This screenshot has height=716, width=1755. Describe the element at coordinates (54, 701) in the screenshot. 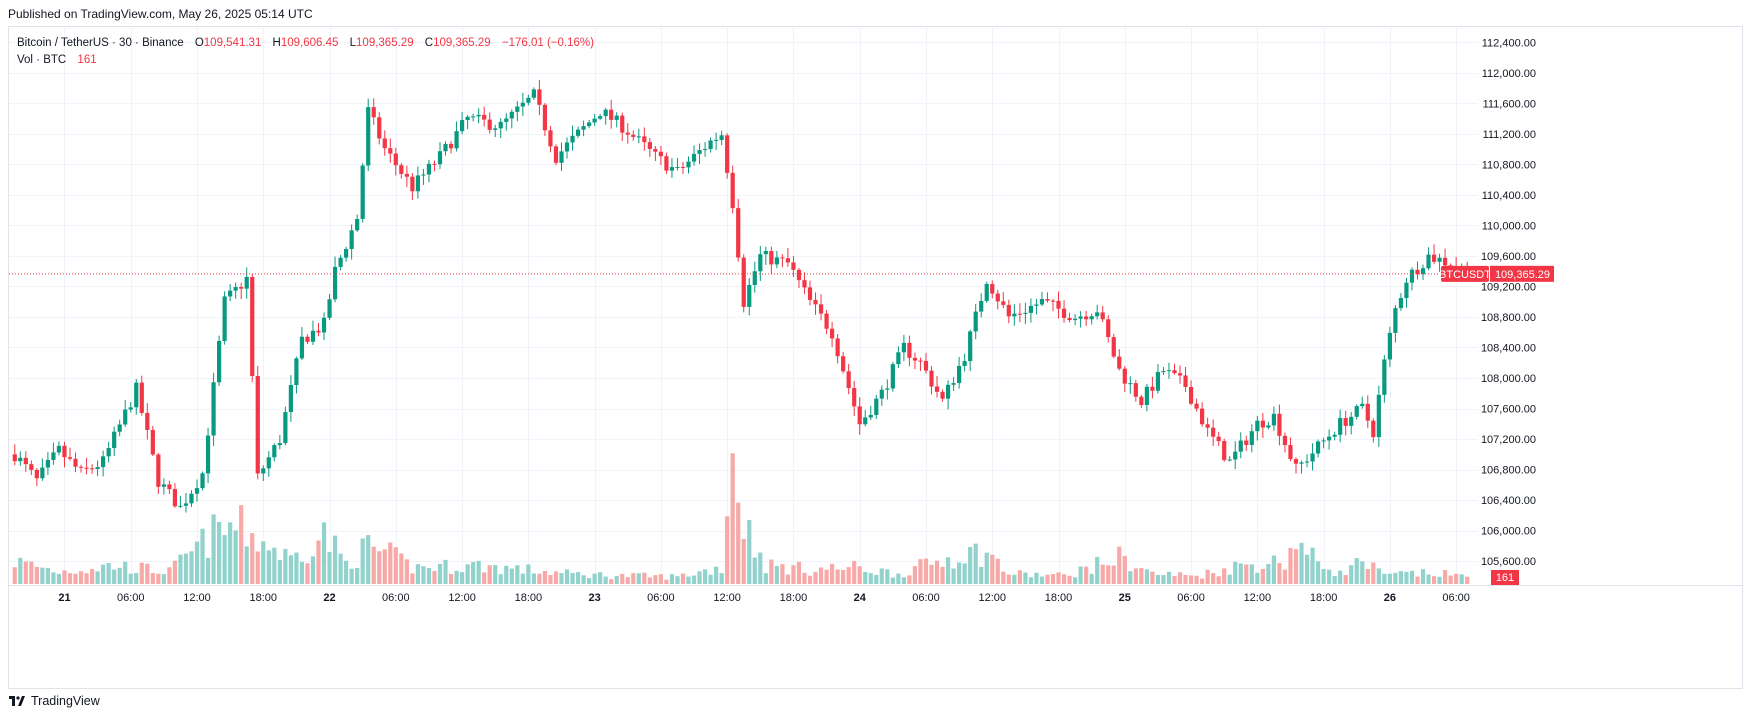

I see `tradingview-brand: TradingView` at that location.